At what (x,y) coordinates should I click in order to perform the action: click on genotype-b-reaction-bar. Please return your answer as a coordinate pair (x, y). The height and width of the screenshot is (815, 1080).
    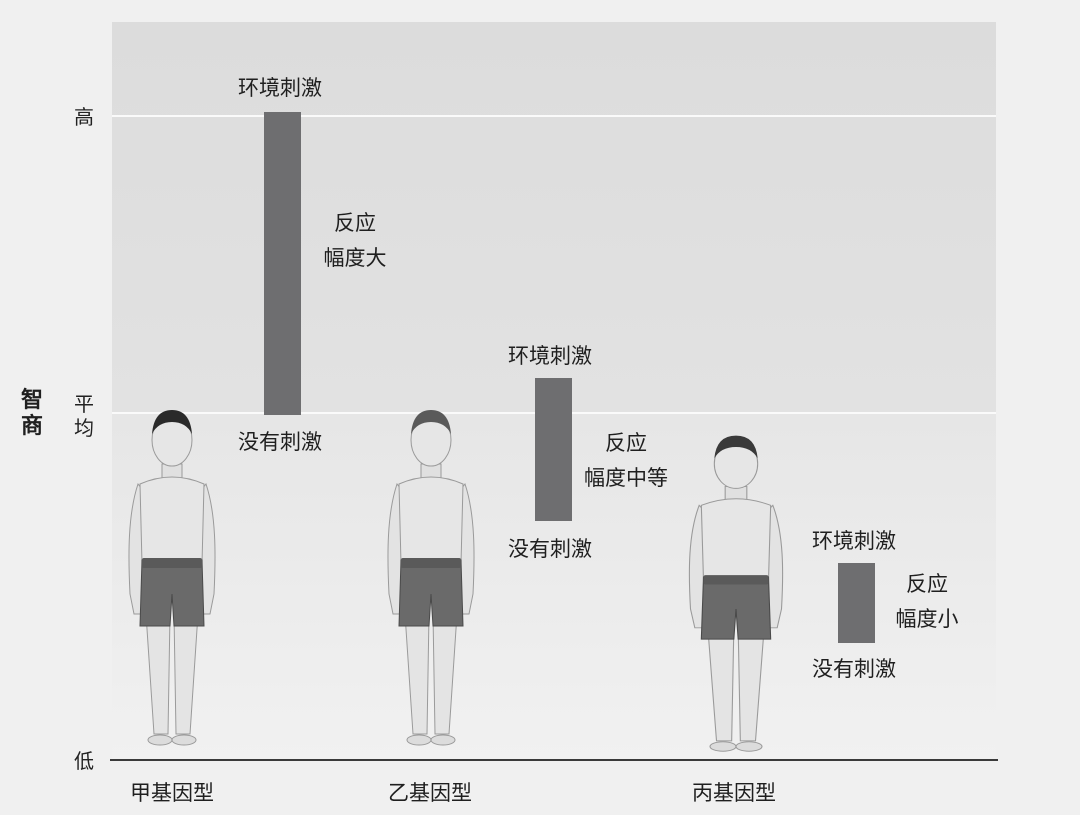
    Looking at the image, I should click on (553, 449).